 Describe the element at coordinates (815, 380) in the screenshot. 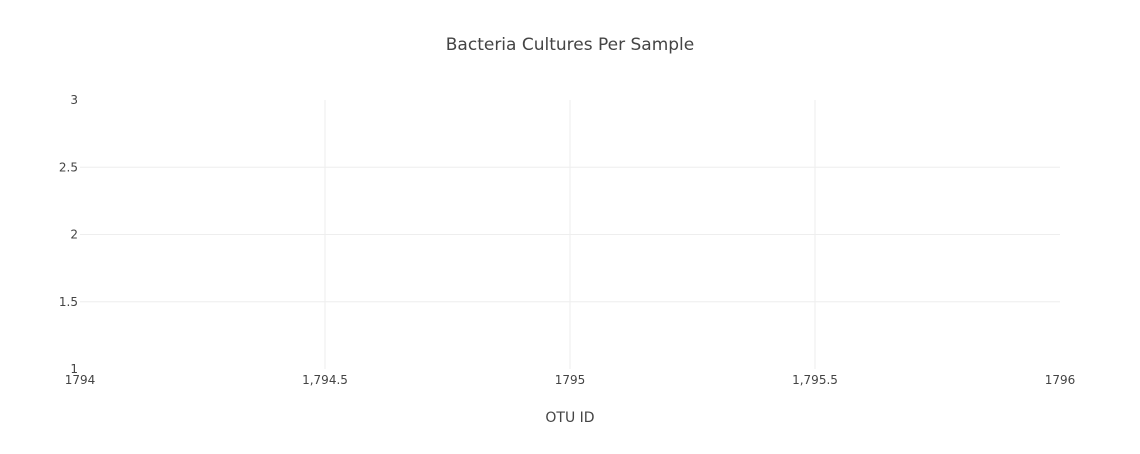

I see `x-tick-label: 1,795.5` at that location.